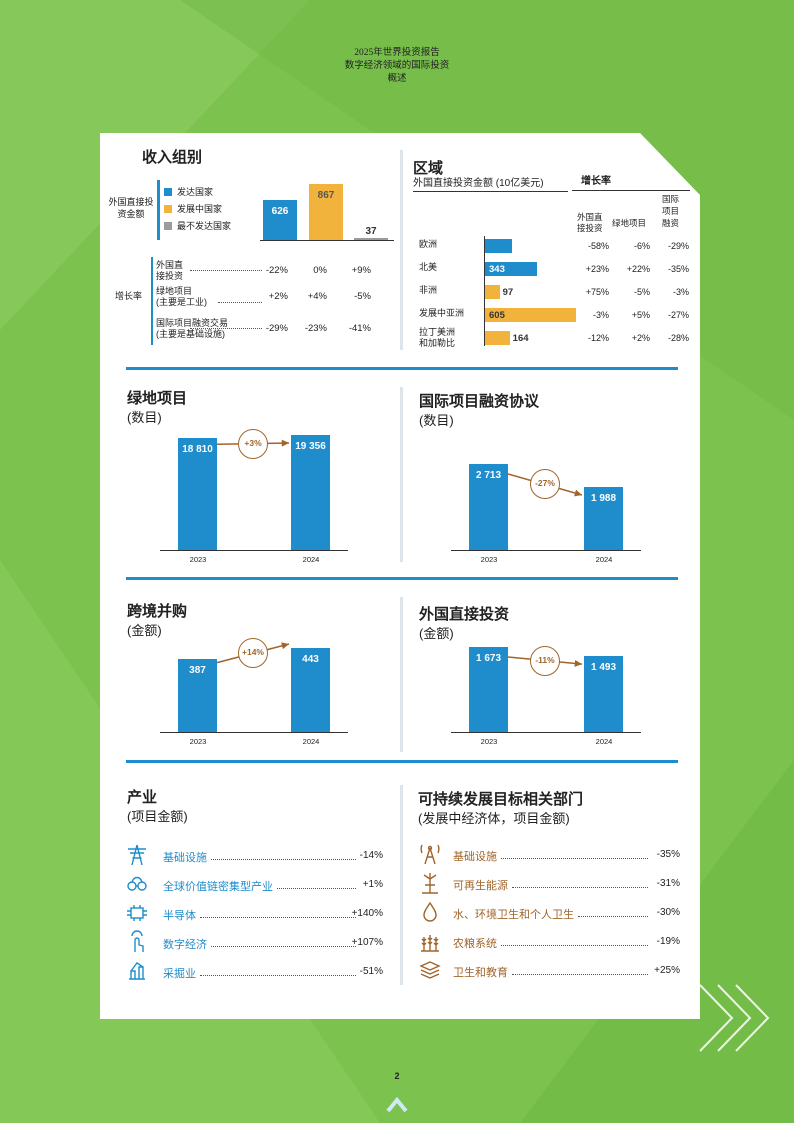 The image size is (794, 1123). Describe the element at coordinates (430, 970) in the screenshot. I see `books-icon` at that location.